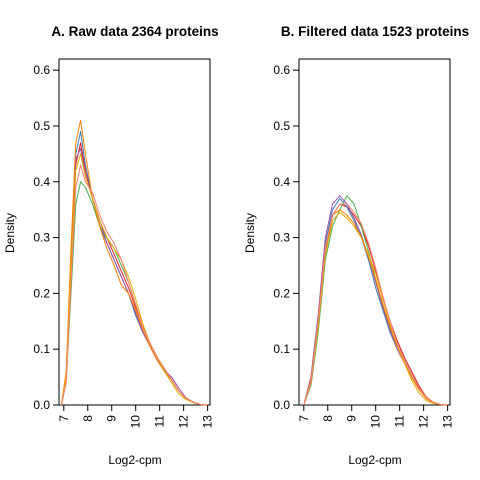 Image resolution: width=480 pixels, height=480 pixels. Describe the element at coordinates (160, 421) in the screenshot. I see `panel-a-x-tick-label: 11` at that location.